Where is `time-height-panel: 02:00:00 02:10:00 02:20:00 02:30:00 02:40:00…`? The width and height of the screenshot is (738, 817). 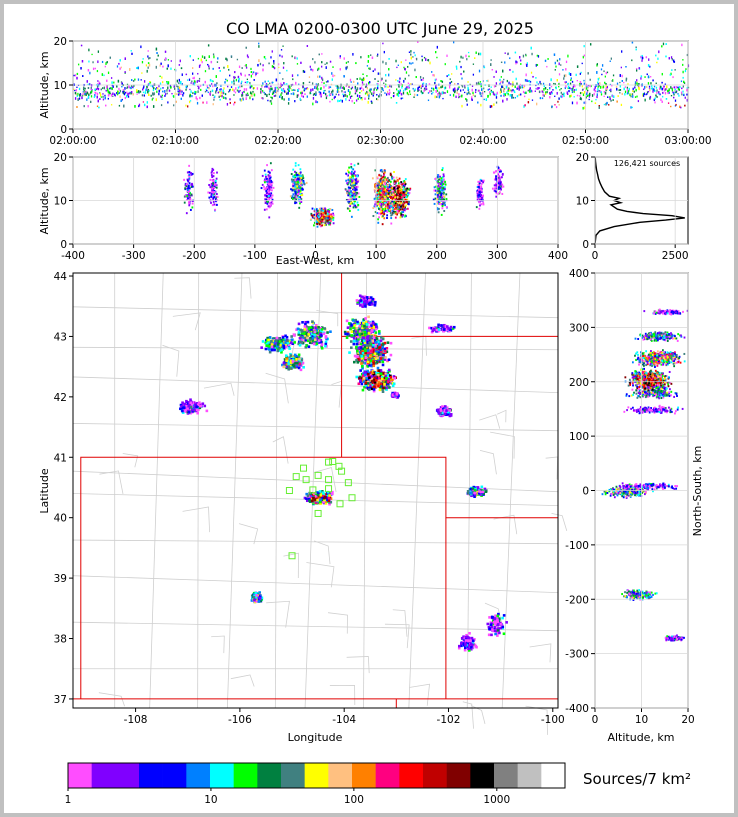 time-height-panel: 02:00:00 02:10:00 02:20:00 02:30:00 02:40:00… is located at coordinates (375, 91).